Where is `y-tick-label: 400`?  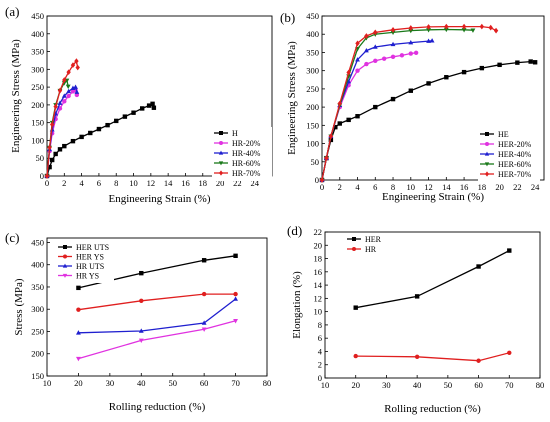 y-tick-label: 400 is located at coordinates (37, 34).